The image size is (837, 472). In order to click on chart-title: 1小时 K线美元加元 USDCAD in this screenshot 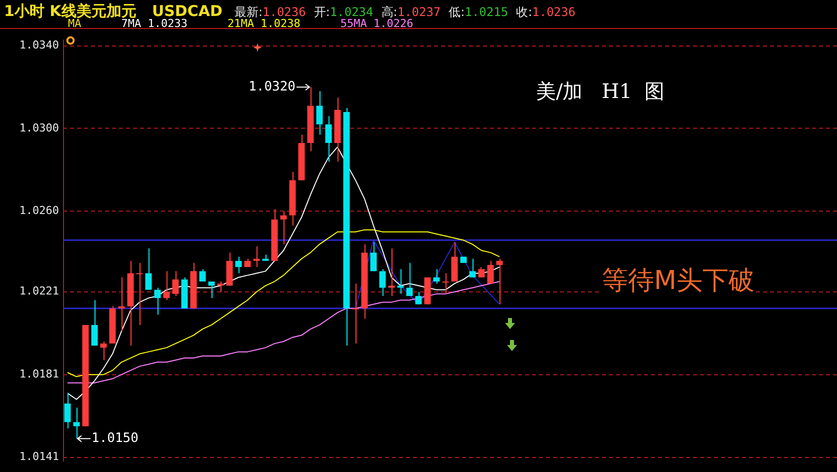, I will do `click(113, 11)`.